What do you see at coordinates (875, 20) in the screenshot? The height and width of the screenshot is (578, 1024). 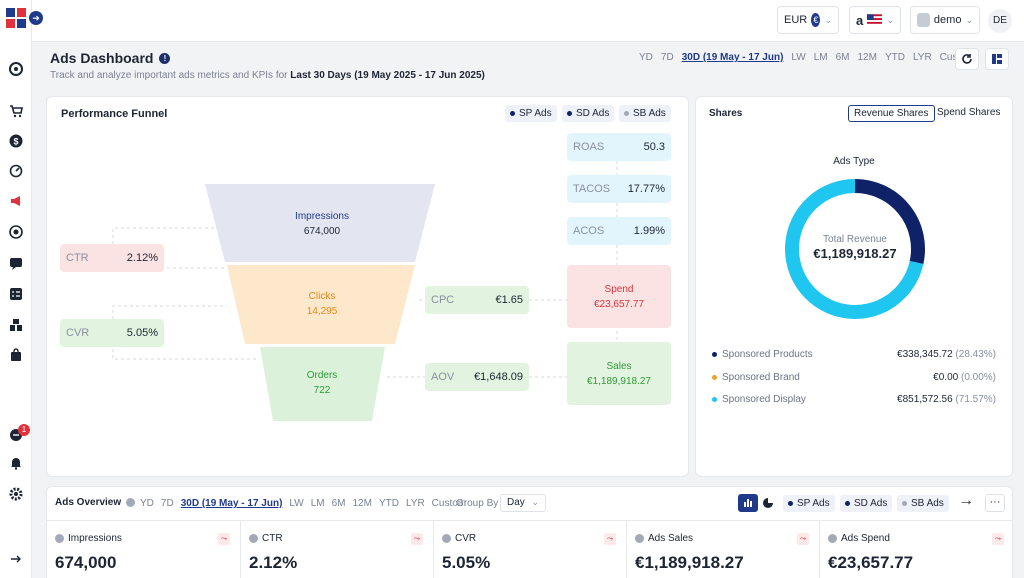 I see `marketplace-select: a ⌄` at bounding box center [875, 20].